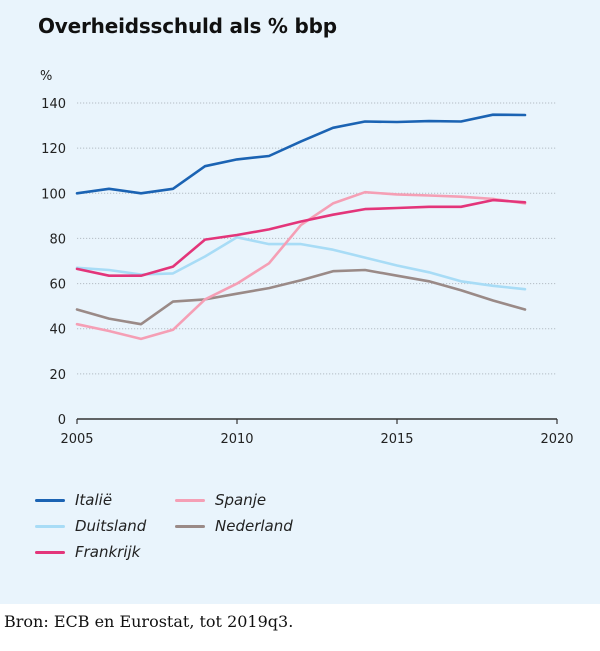 This screenshot has height=651, width=600. I want to click on series-line-duitsland, so click(301, 263).